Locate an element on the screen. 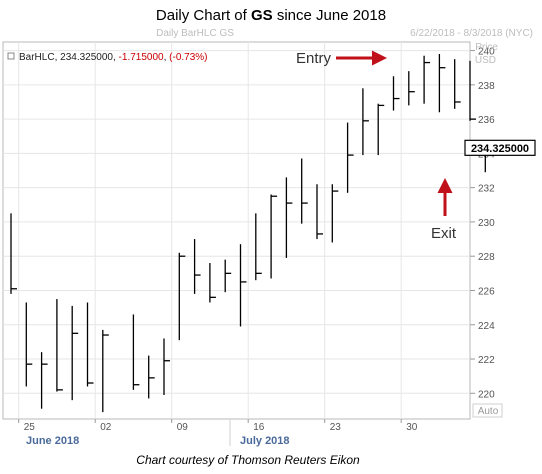 This screenshot has width=542, height=474. price-tag-box is located at coordinates (500, 147).